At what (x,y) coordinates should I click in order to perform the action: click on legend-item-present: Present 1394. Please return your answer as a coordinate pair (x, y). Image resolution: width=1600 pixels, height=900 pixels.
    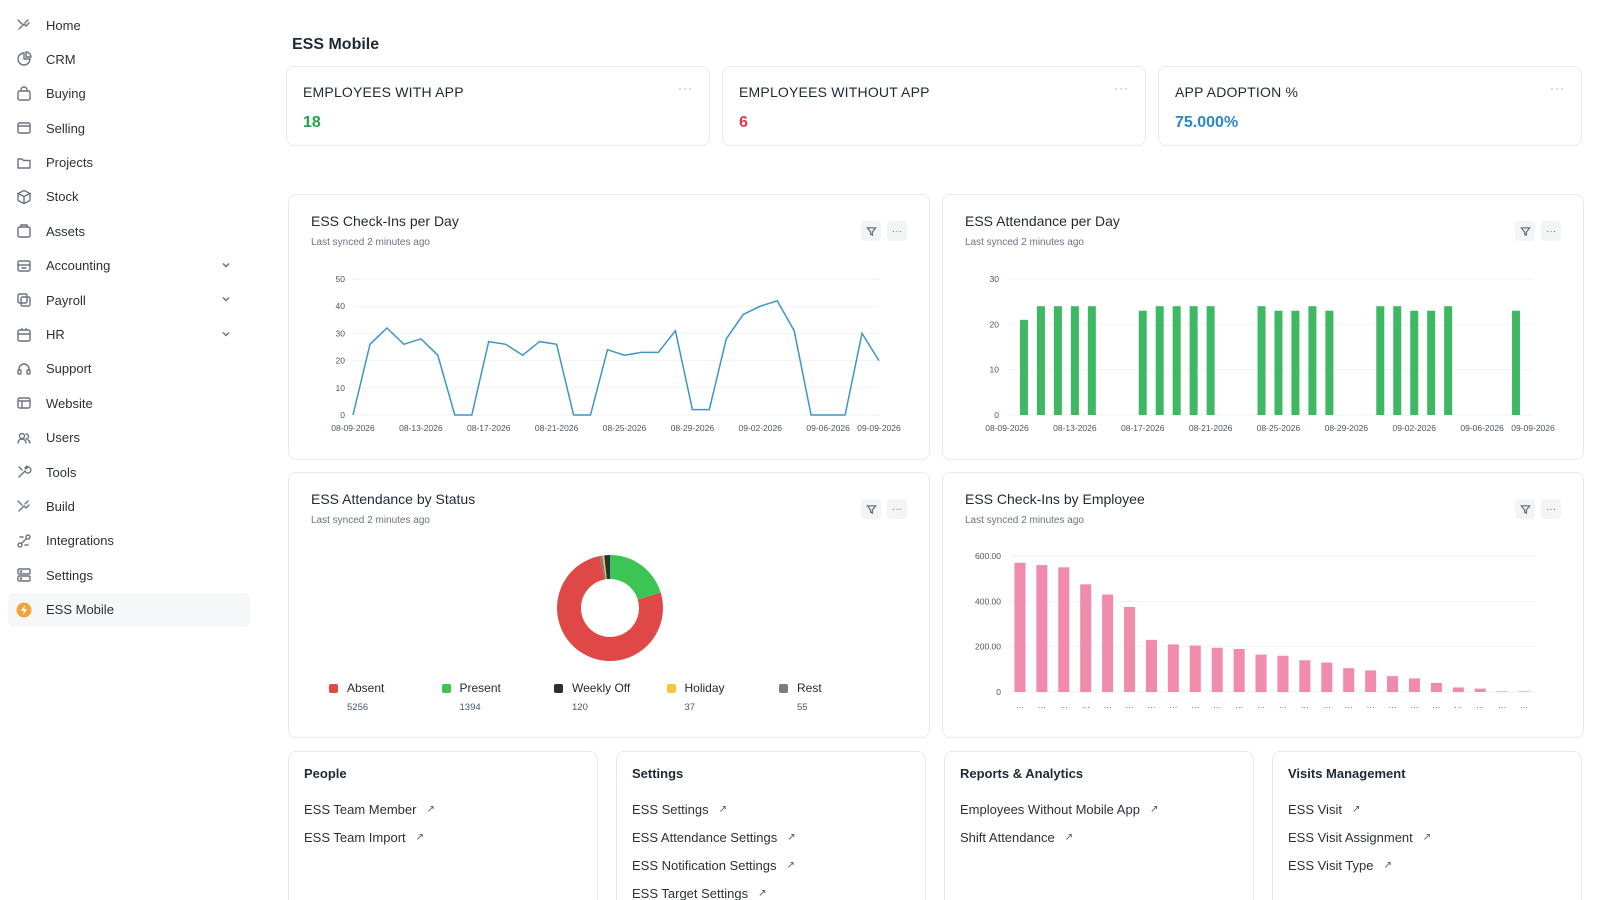
    Looking at the image, I should click on (496, 697).